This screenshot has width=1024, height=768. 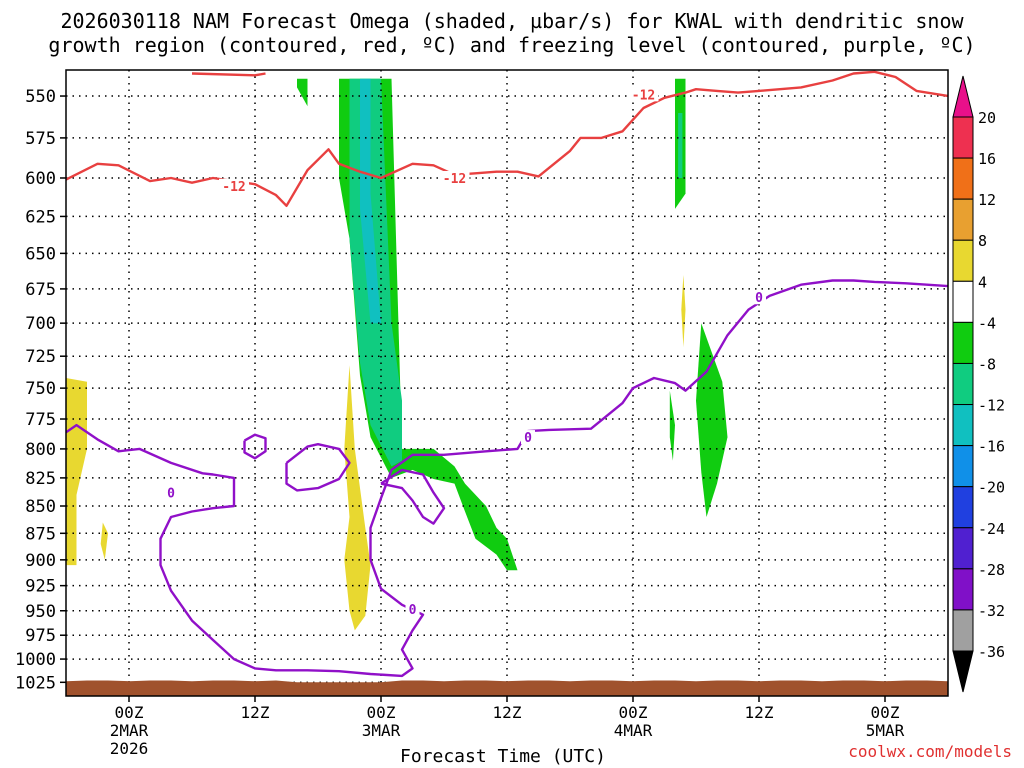 What do you see at coordinates (40, 534) in the screenshot?
I see `y-tick-label: 875` at bounding box center [40, 534].